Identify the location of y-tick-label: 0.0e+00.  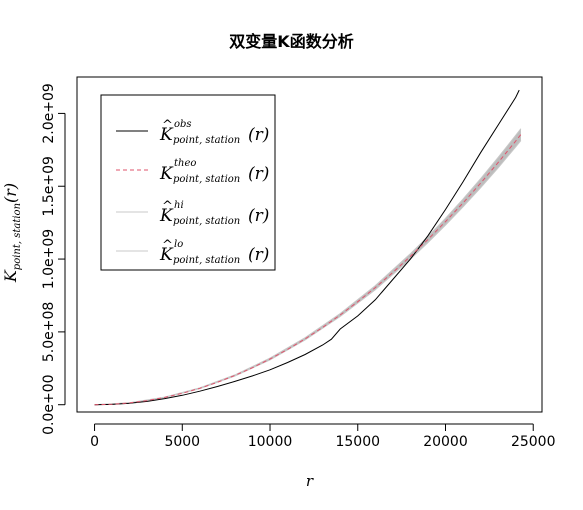
(49, 404).